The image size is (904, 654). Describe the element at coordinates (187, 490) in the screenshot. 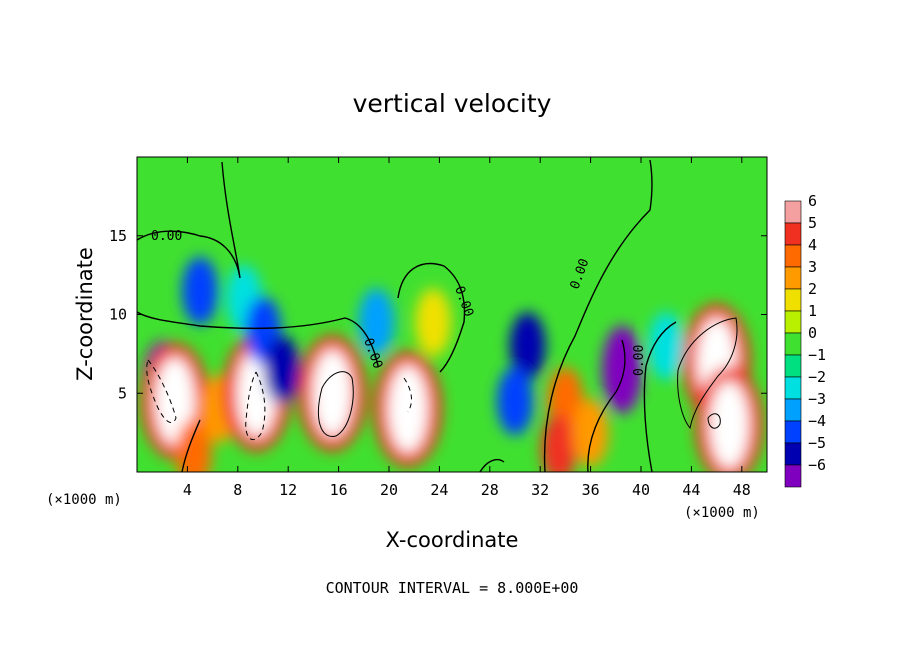

I see `x-tick-label: 4` at that location.